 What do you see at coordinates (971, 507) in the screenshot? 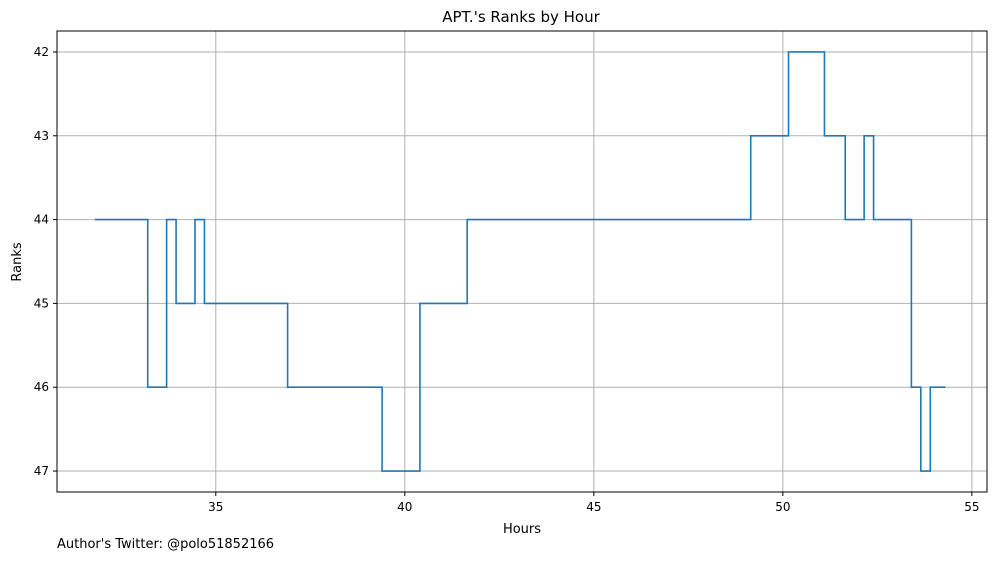
I see `x-tick-label: 55` at bounding box center [971, 507].